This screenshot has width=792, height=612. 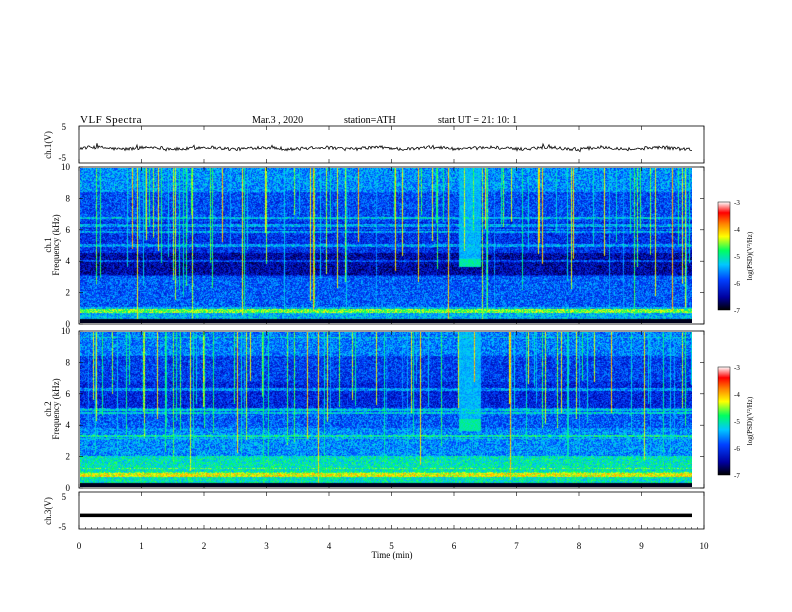 What do you see at coordinates (737, 230) in the screenshot?
I see `ch1-colorbar-tick--4: -4` at bounding box center [737, 230].